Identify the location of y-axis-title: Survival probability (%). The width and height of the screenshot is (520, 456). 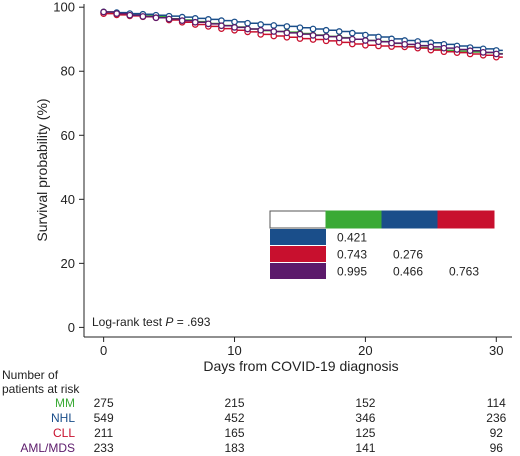
(42, 169).